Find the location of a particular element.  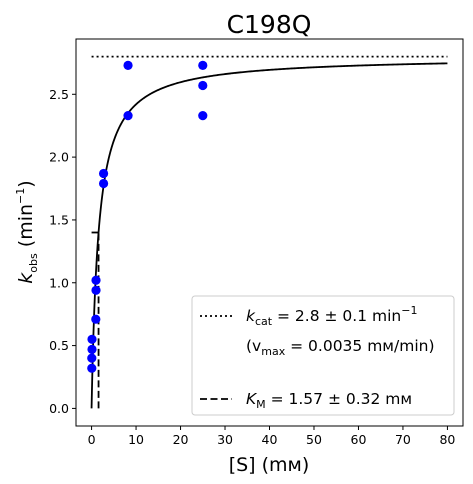

legend-km-label: KM = 1.57 ± 0.32 mм is located at coordinates (329, 400).